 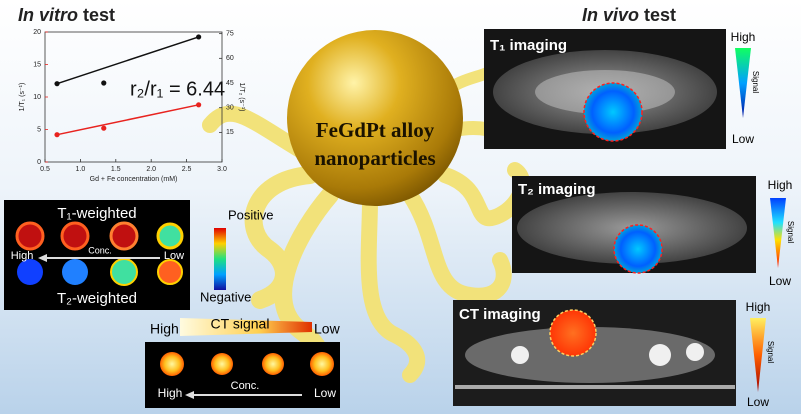 What do you see at coordinates (610, 15) in the screenshot?
I see `title-italic: In vivo` at bounding box center [610, 15].